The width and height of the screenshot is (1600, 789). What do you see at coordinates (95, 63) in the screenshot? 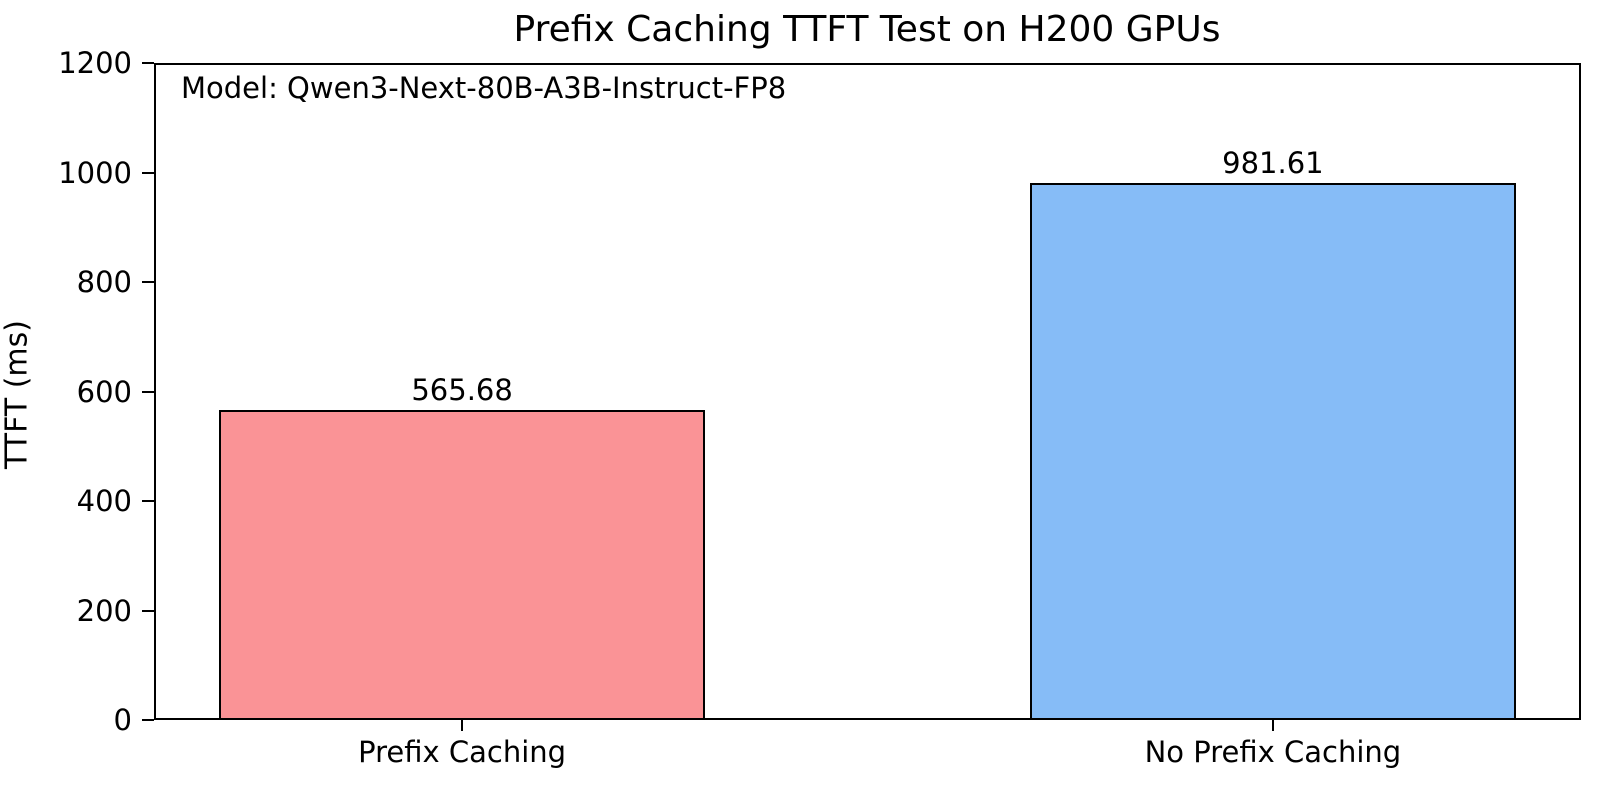
I see `y-tick-label: 1200` at bounding box center [95, 63].